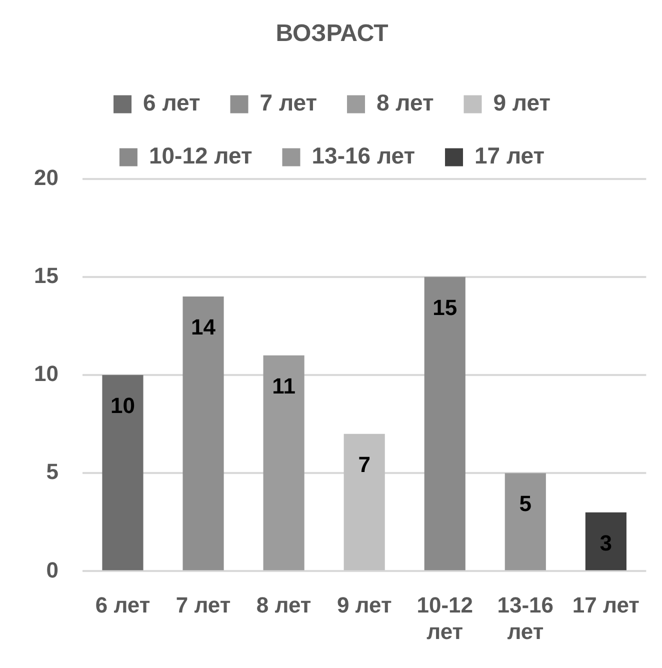 This screenshot has height=668, width=662. I want to click on y-tick-label: 0, so click(52, 569).